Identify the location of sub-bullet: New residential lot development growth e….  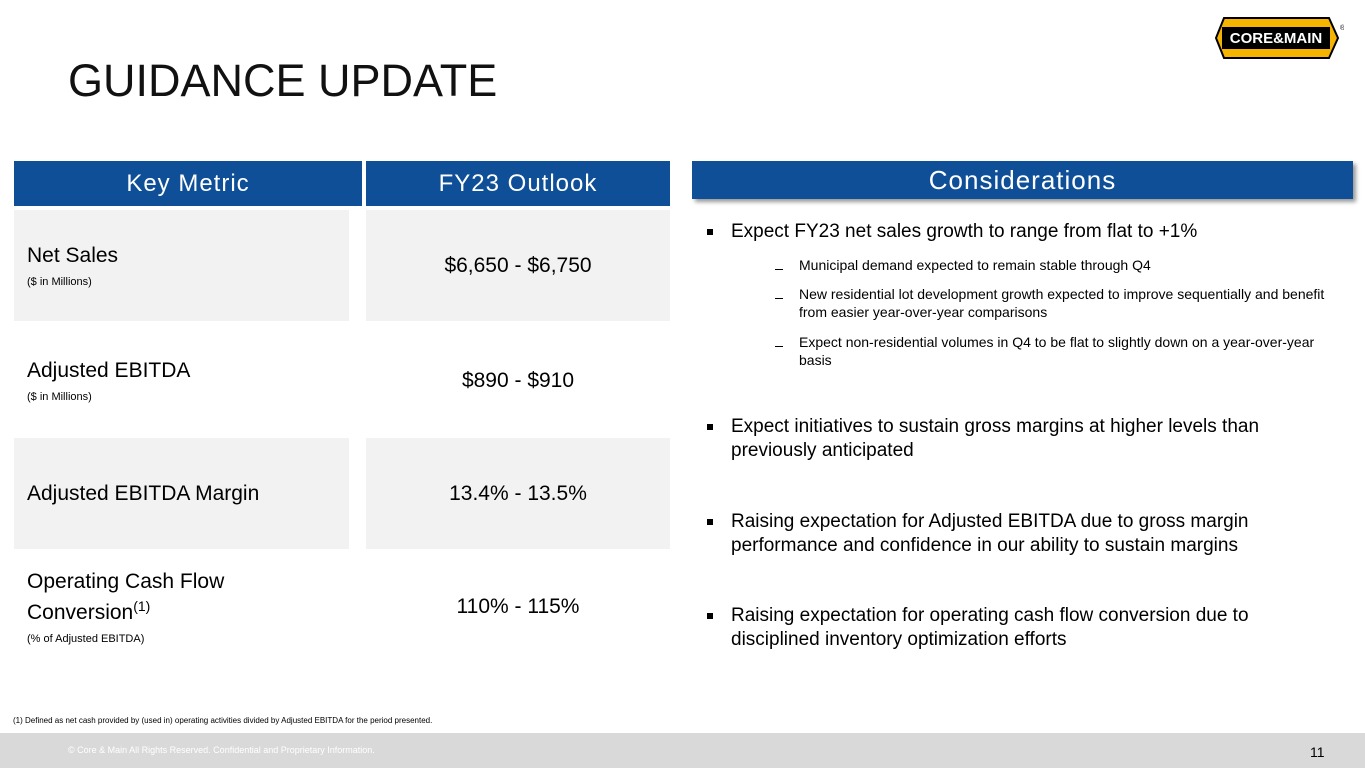
(1057, 303).